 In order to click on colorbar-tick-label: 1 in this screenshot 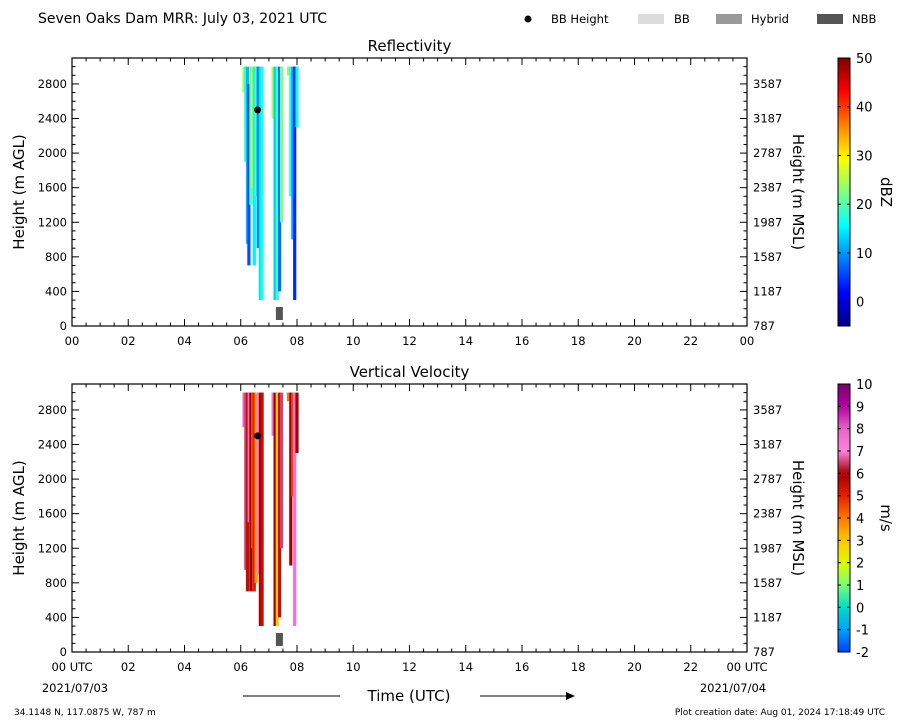, I will do `click(860, 586)`.